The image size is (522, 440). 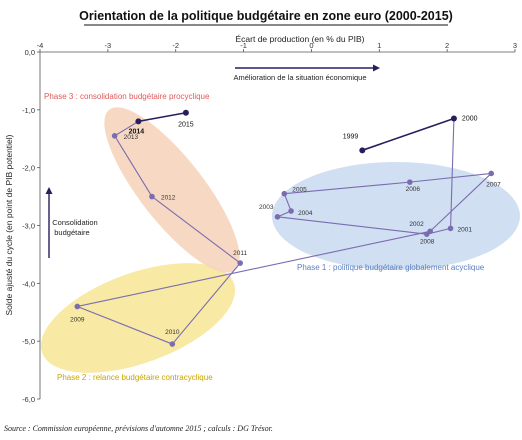 I want to click on data-point-2003, so click(x=277, y=217).